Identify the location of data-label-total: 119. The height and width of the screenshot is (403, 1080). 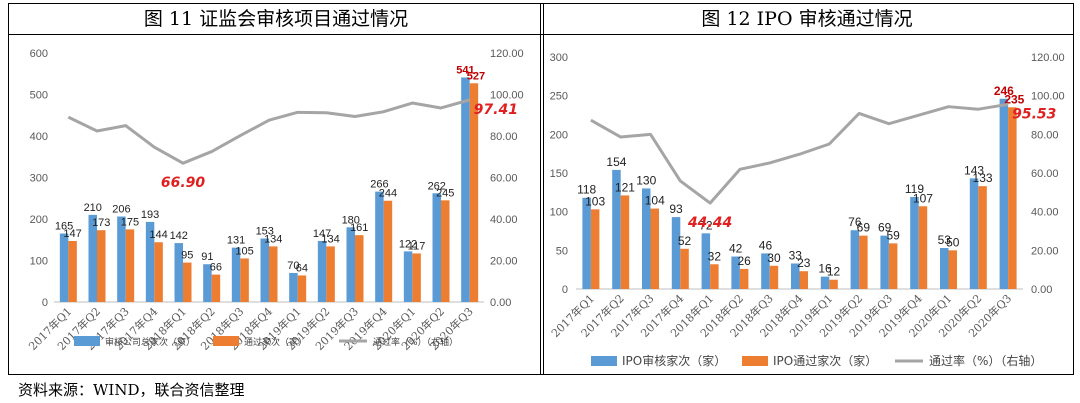
(914, 189).